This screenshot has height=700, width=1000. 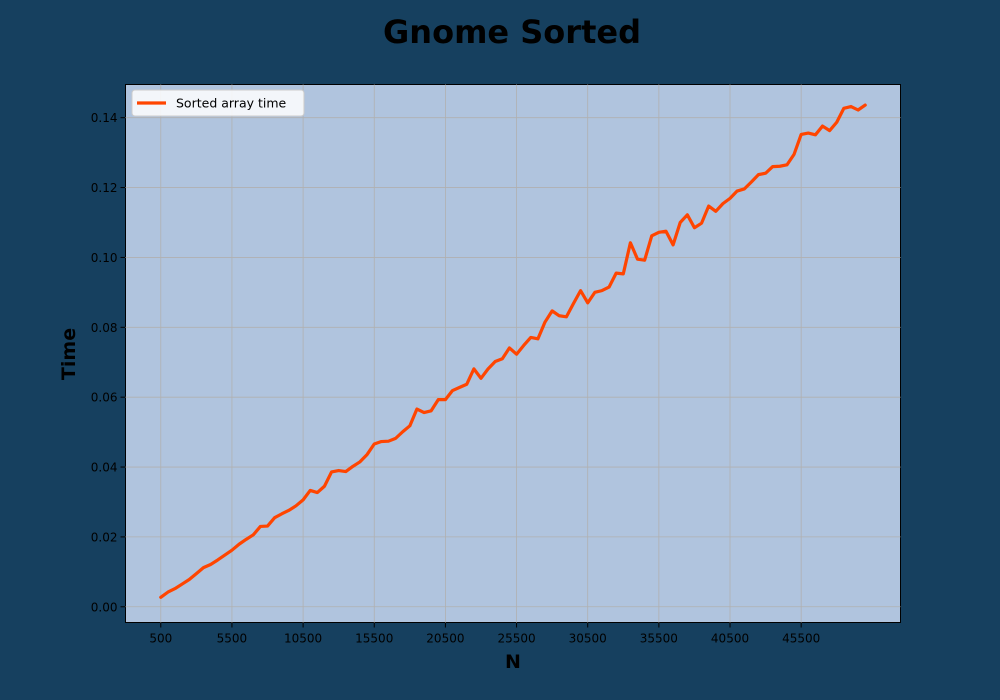 I want to click on x-tick-label: 15500, so click(x=374, y=639).